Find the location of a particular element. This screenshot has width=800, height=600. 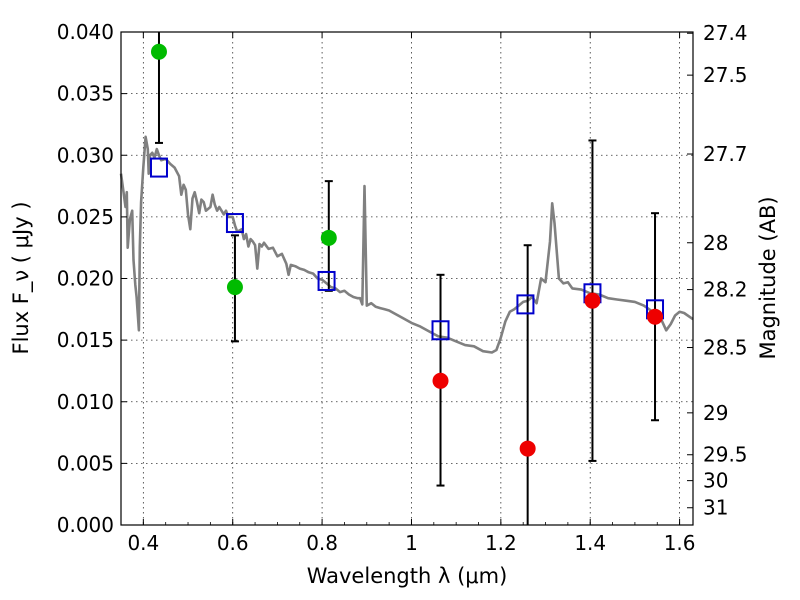

y2-tick-label: 30 is located at coordinates (715, 481).